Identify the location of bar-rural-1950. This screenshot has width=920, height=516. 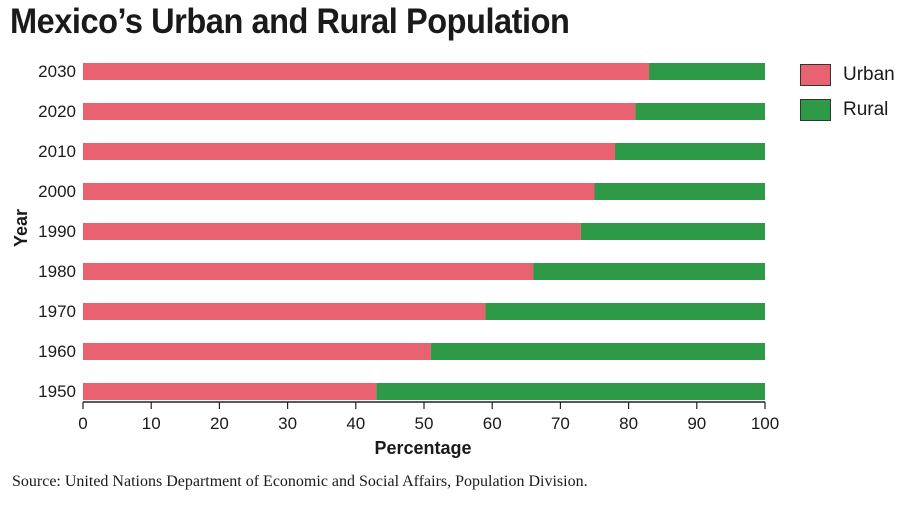
(570, 391).